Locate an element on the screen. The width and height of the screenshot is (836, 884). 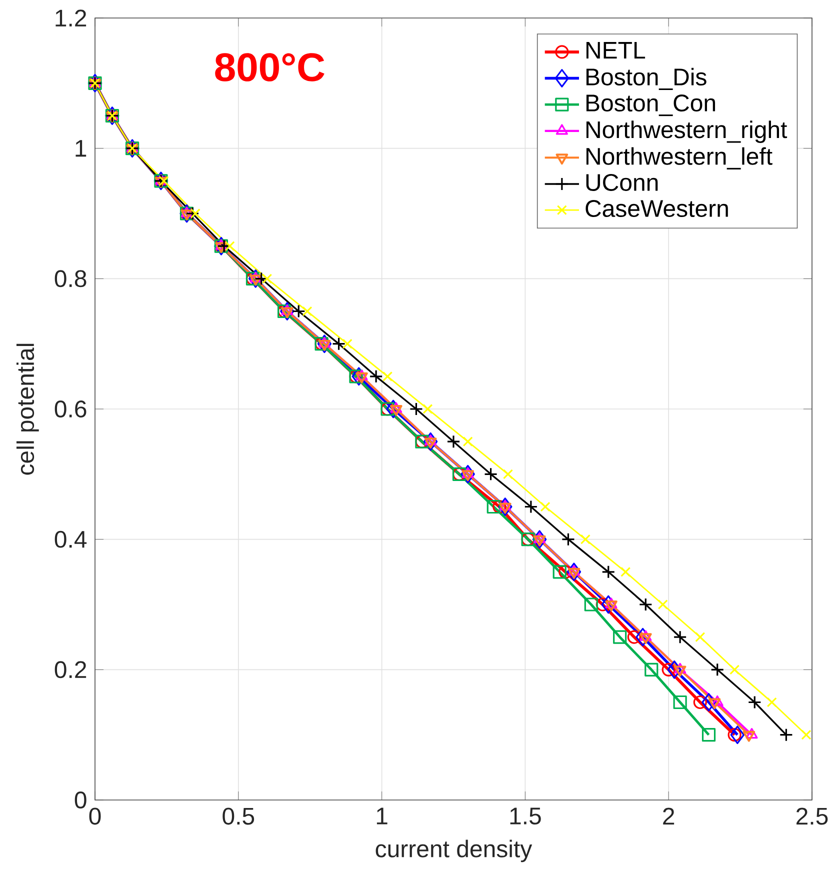
y-tick-label: 0.4 is located at coordinates (70, 539).